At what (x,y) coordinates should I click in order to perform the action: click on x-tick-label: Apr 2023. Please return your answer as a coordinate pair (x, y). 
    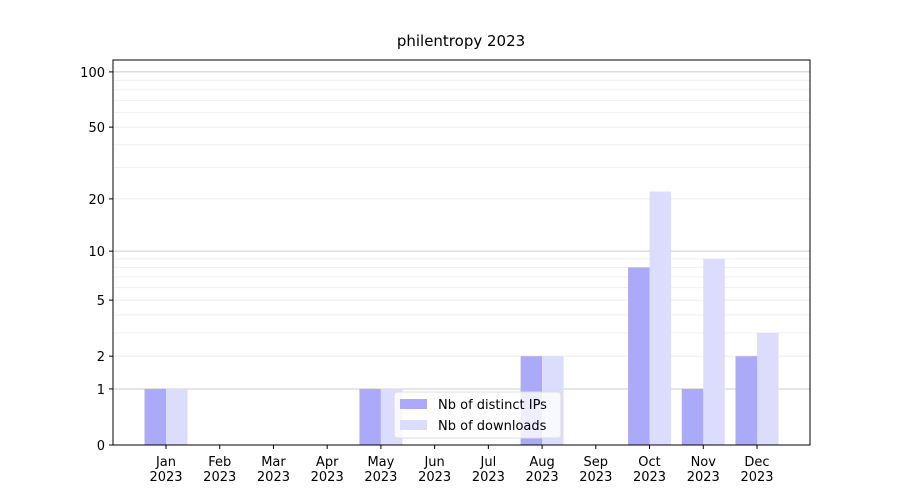
    Looking at the image, I should click on (327, 470).